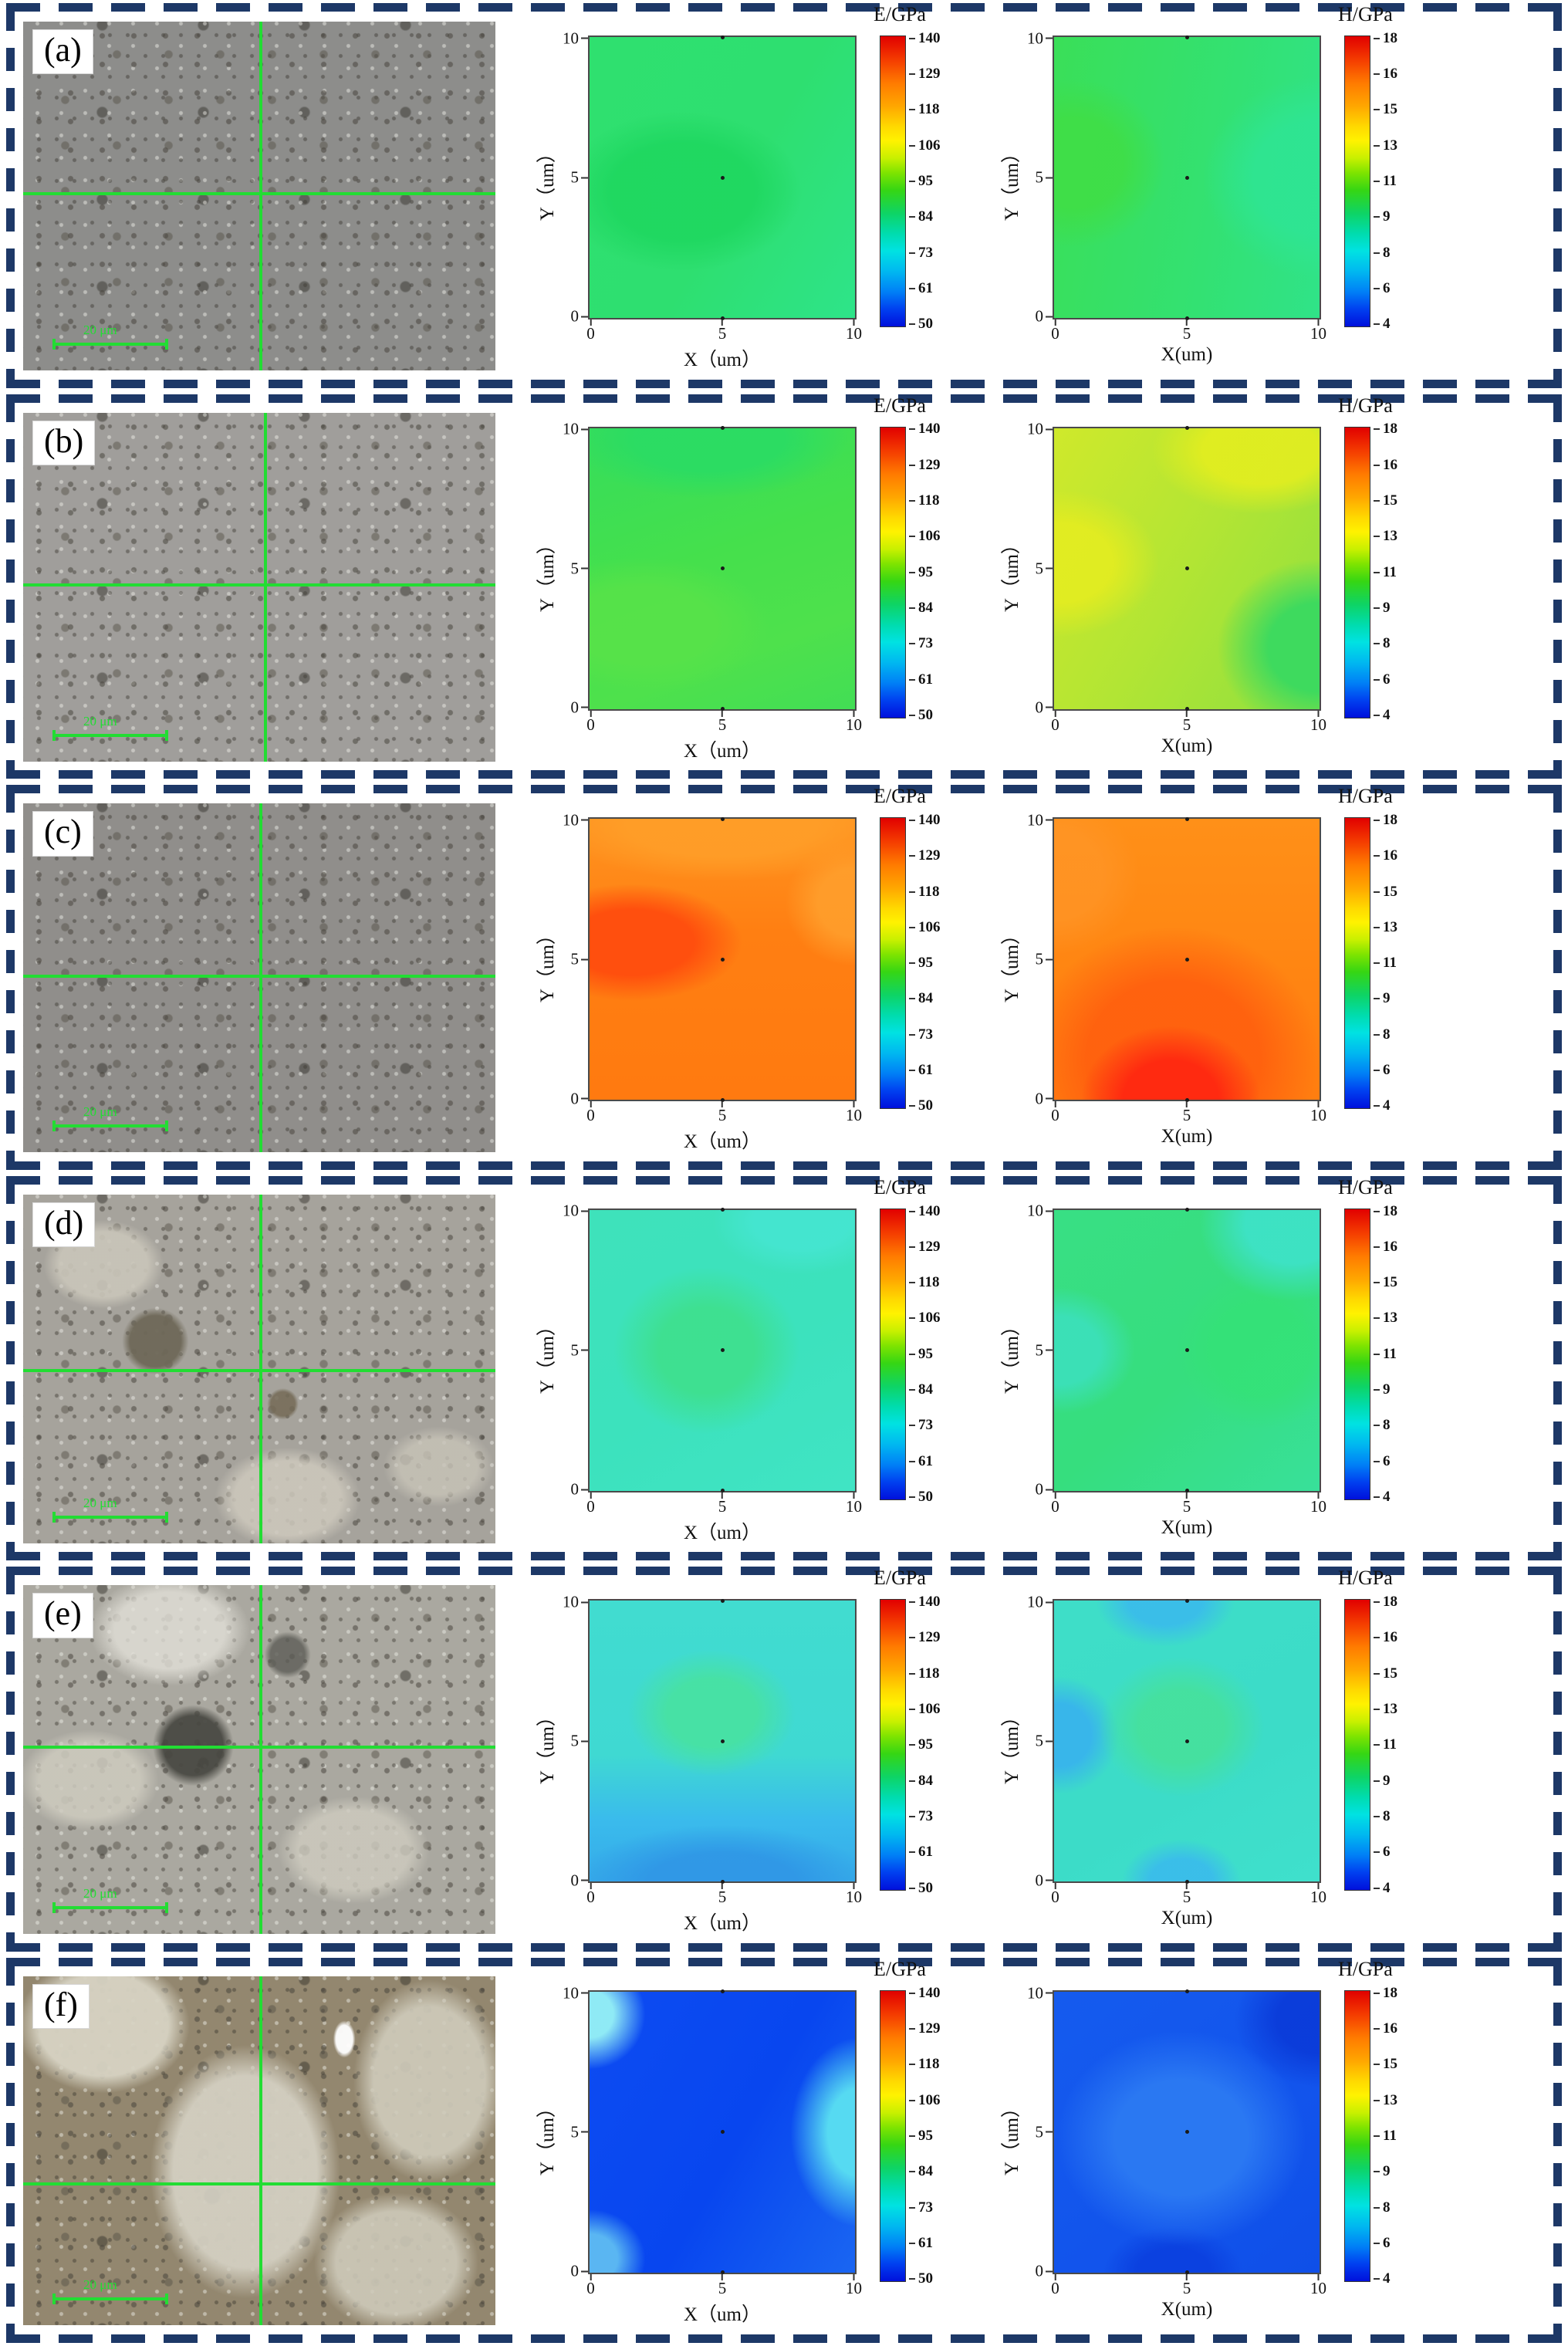 Image resolution: width=1568 pixels, height=2346 pixels. Describe the element at coordinates (1187, 1527) in the screenshot. I see `x-axis-label: X(um)` at that location.